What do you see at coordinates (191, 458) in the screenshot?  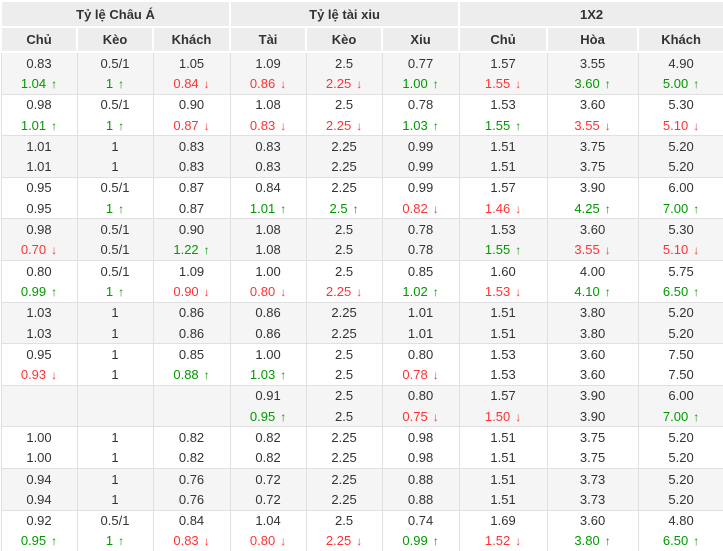 I see `odds-cell: 0.82` at bounding box center [191, 458].